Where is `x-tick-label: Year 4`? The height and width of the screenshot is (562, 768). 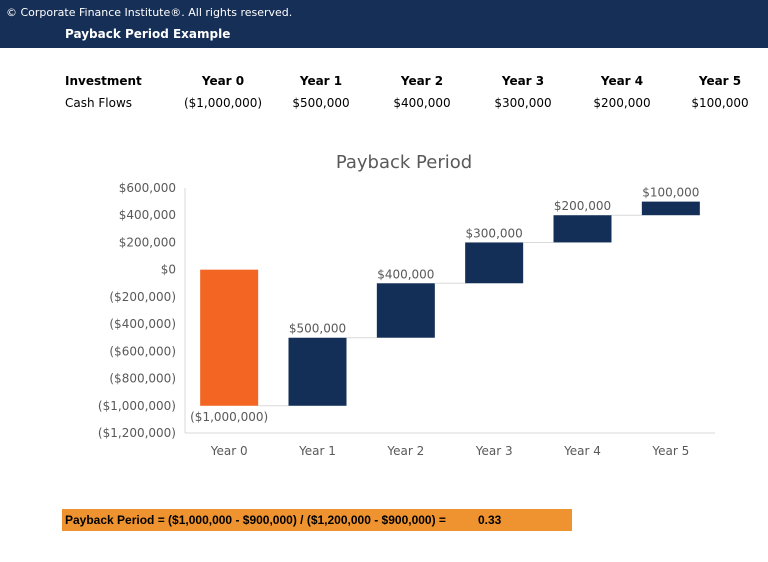
x-tick-label: Year 4 is located at coordinates (582, 451).